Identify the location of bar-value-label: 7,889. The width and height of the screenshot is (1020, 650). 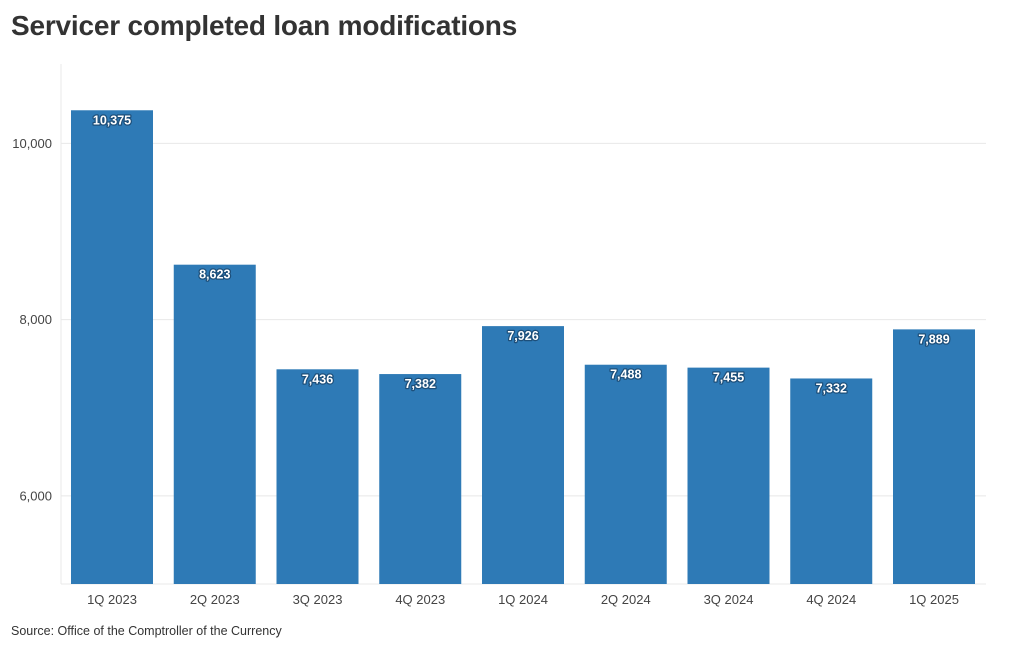
(933, 339).